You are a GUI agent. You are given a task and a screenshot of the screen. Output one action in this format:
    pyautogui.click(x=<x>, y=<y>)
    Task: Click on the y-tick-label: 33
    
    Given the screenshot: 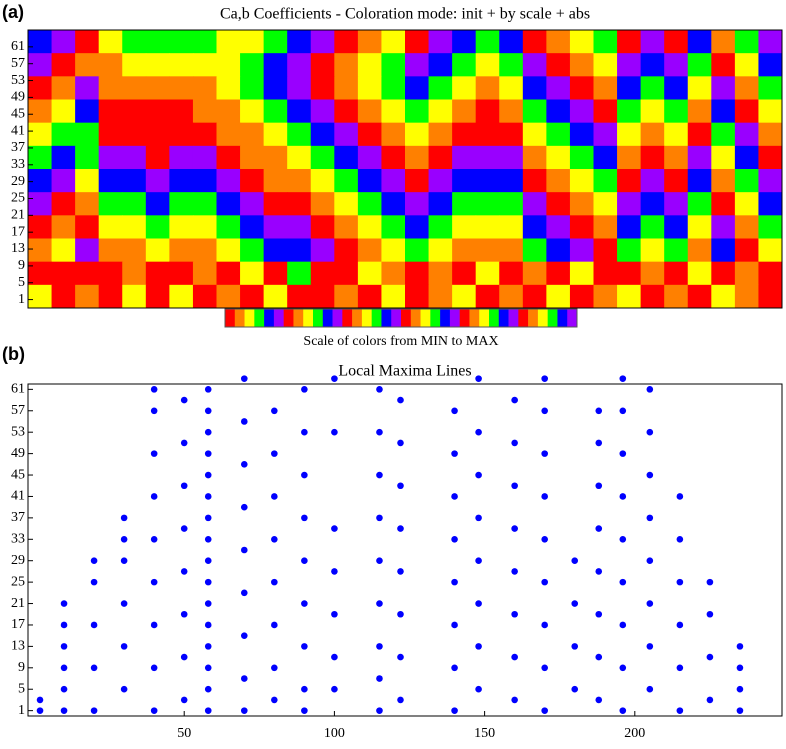 What is the action you would take?
    pyautogui.click(x=18, y=539)
    